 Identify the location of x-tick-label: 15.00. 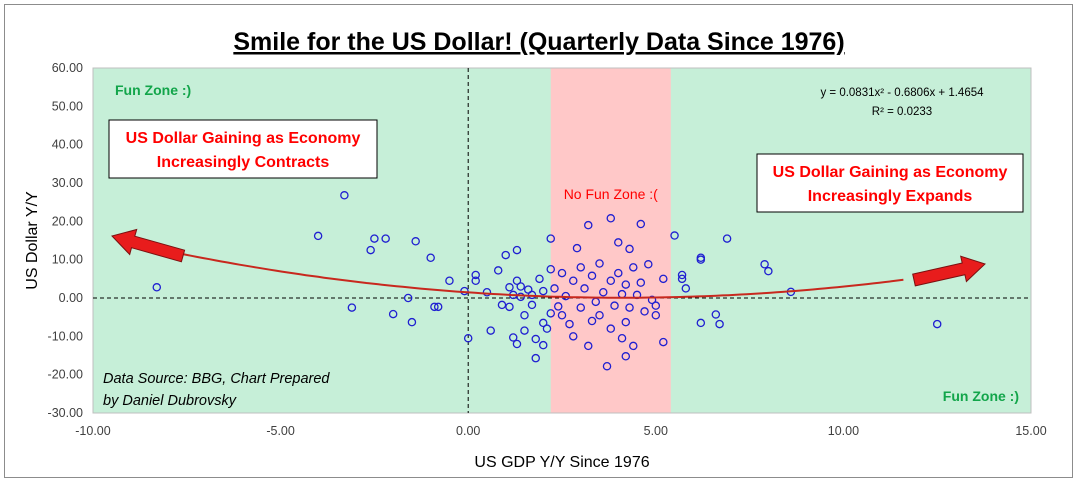
(1030, 431).